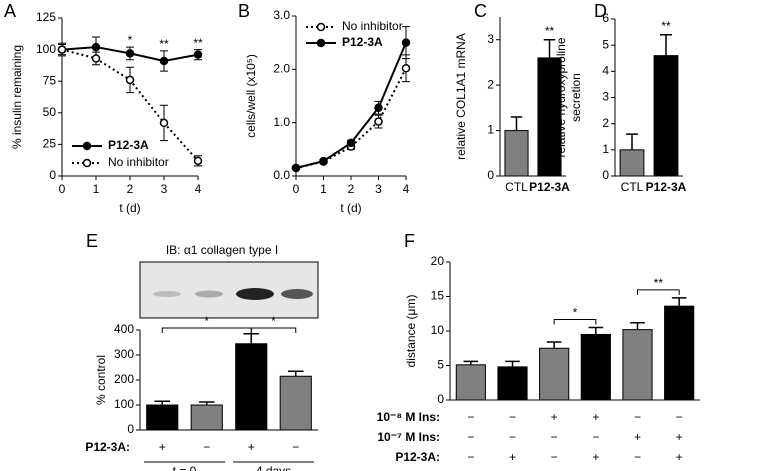  I want to click on y-tick-label: 75, so click(50, 80).